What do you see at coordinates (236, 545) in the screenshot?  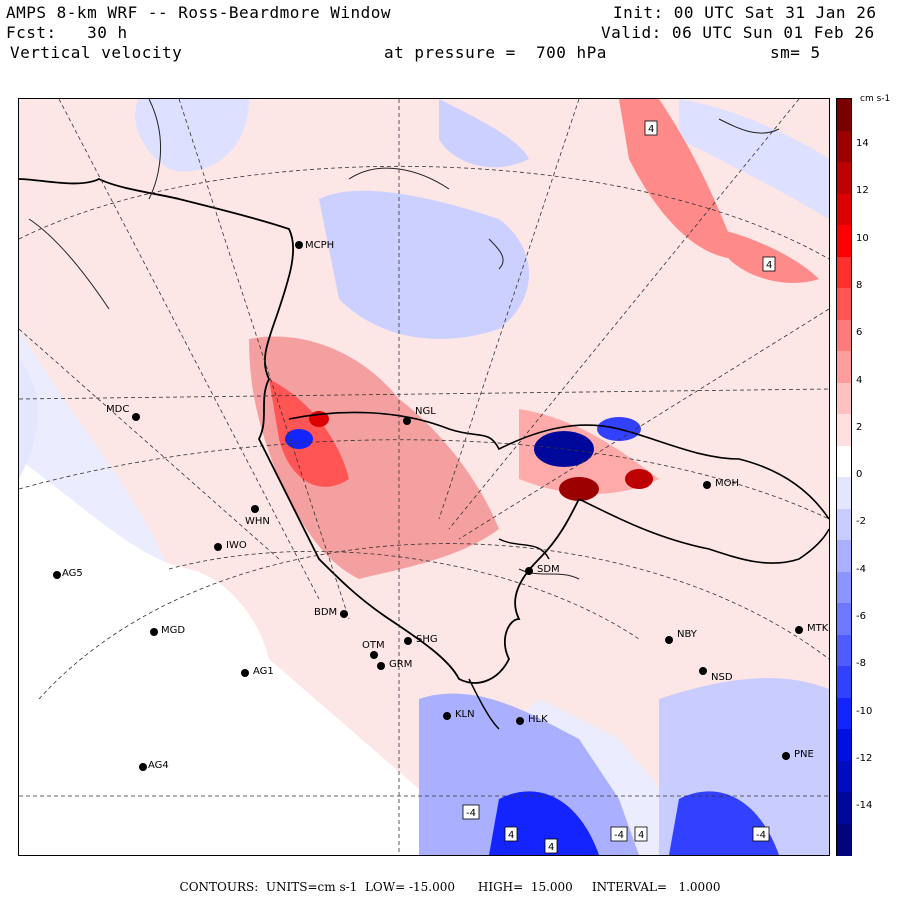 I see `station-label: IWO` at bounding box center [236, 545].